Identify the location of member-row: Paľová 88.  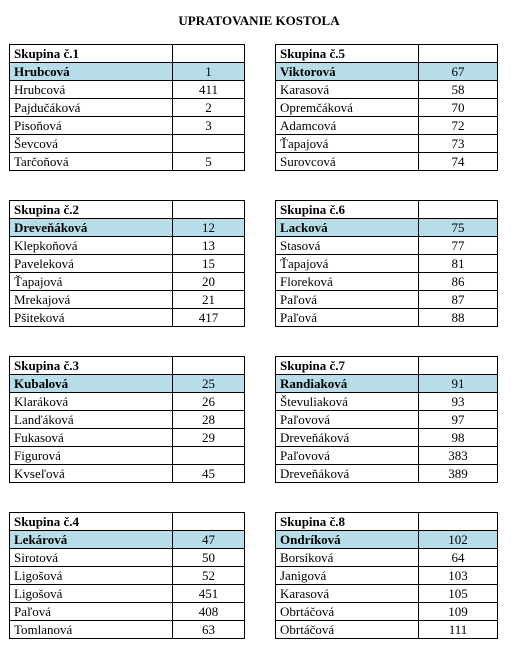
(386, 317).